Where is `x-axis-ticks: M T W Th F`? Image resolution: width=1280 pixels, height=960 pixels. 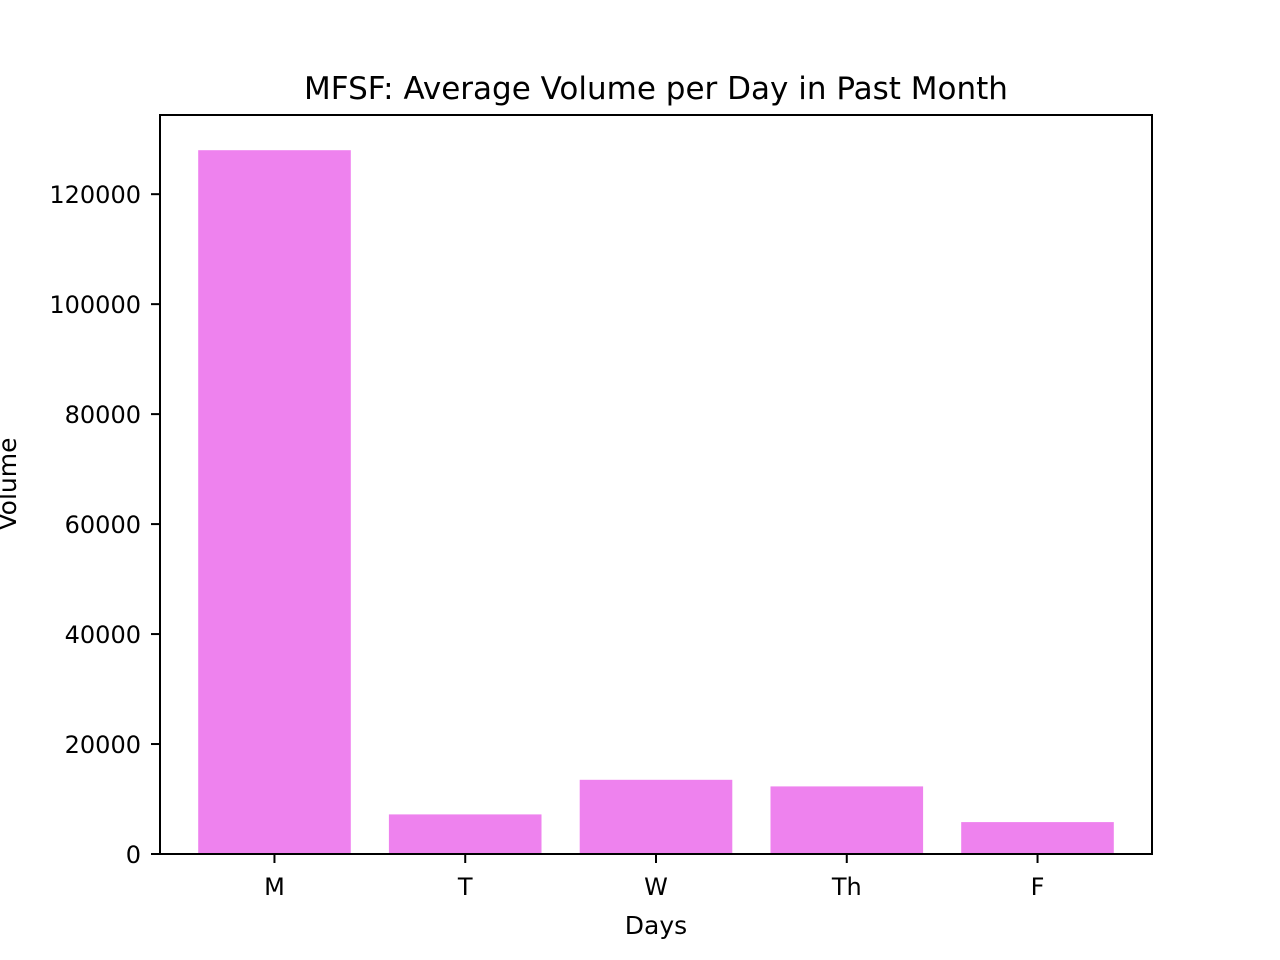
x-axis-ticks: M T W Th F is located at coordinates (654, 877).